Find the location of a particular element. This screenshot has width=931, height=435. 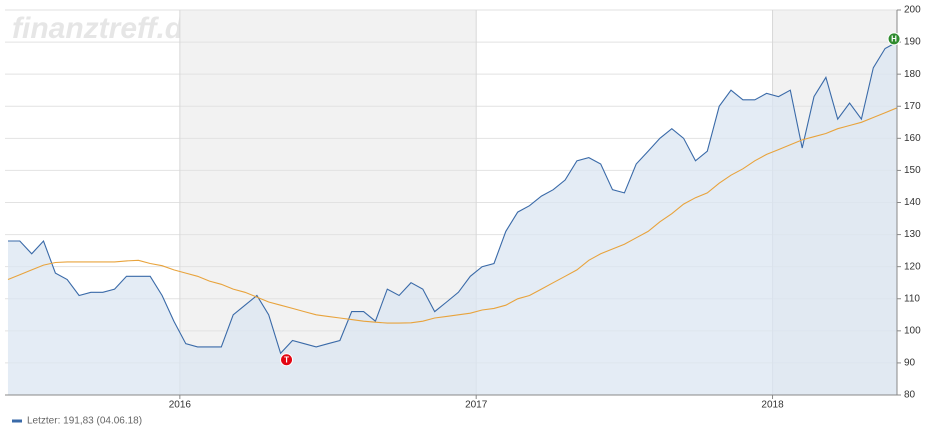

y-tick-label: 180 is located at coordinates (912, 74).